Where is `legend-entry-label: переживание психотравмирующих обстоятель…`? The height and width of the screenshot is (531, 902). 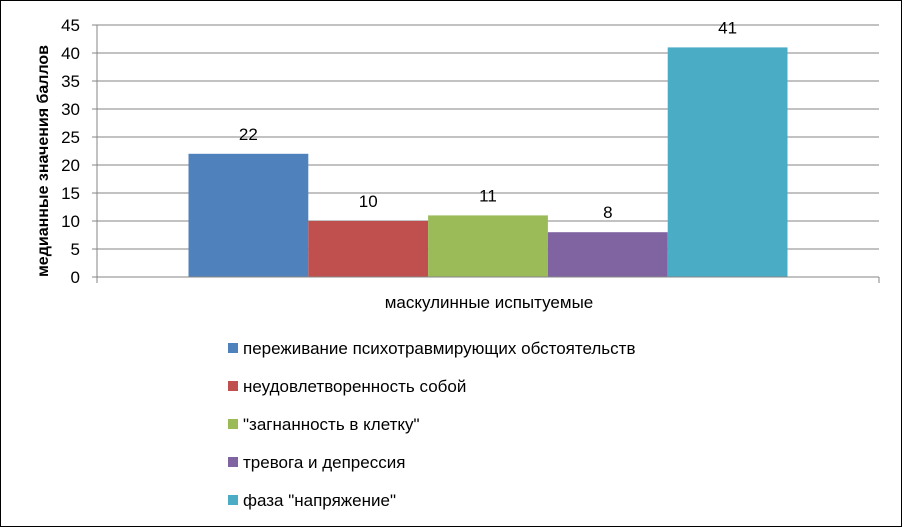
legend-entry-label: переживание психотравмирующих обстоятель… is located at coordinates (439, 348).